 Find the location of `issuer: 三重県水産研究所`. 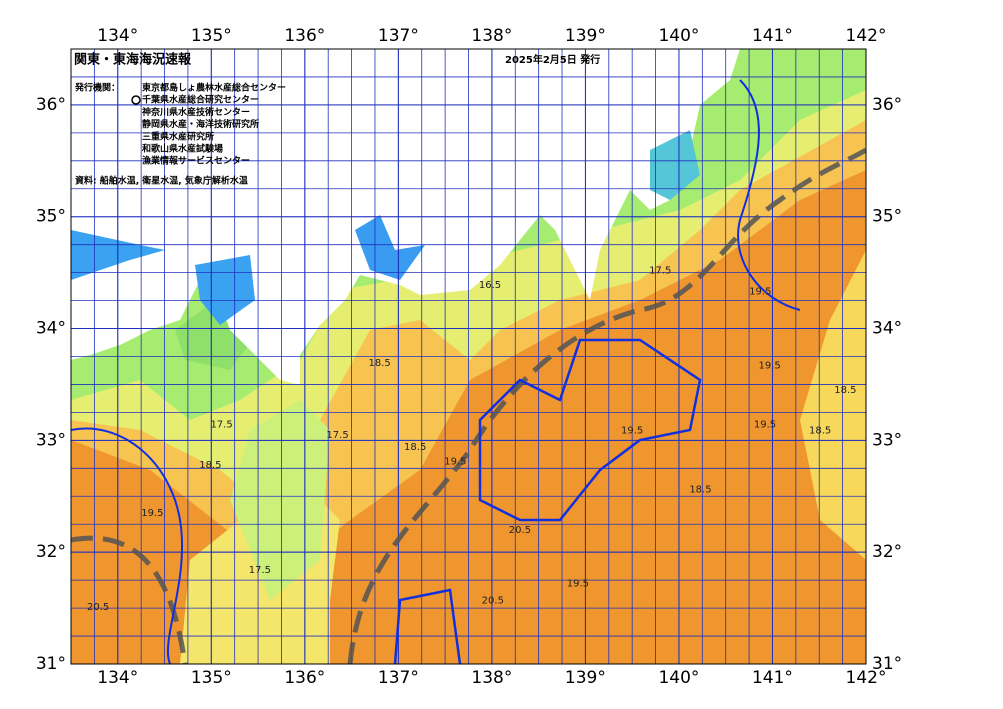

issuer: 三重県水産研究所 is located at coordinates (178, 136).